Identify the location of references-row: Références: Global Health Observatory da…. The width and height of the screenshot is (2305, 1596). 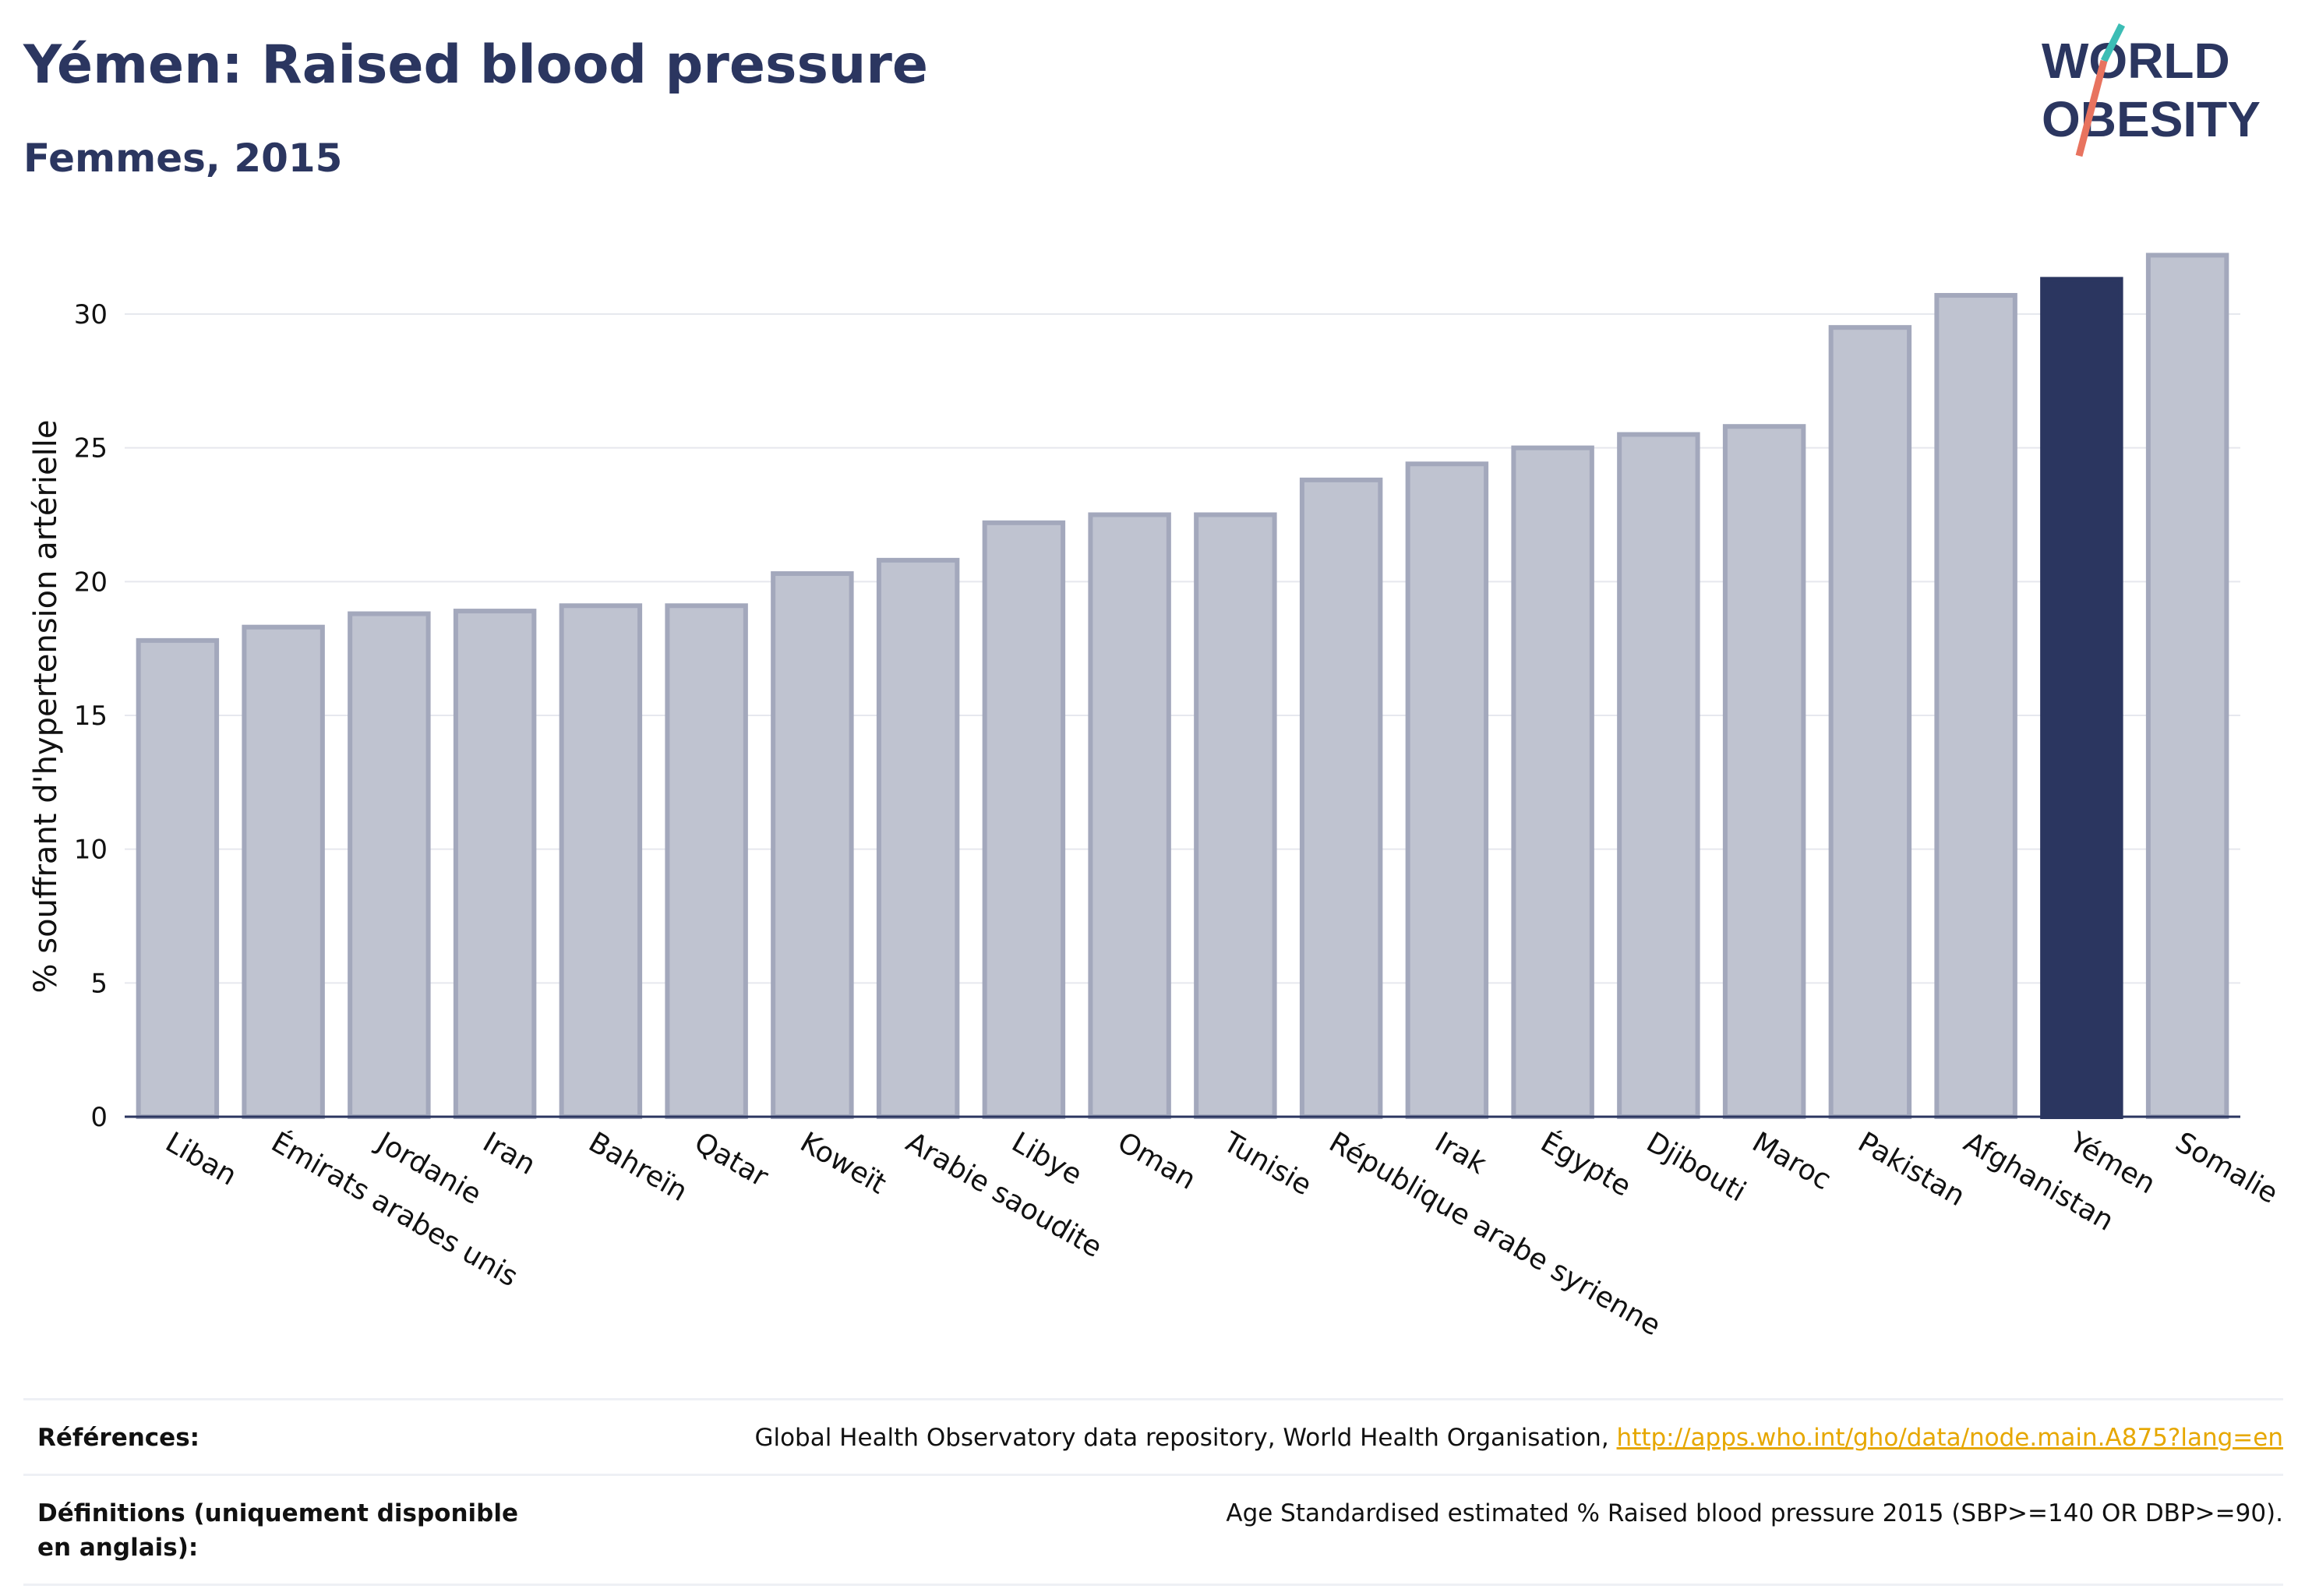
(1153, 1436).